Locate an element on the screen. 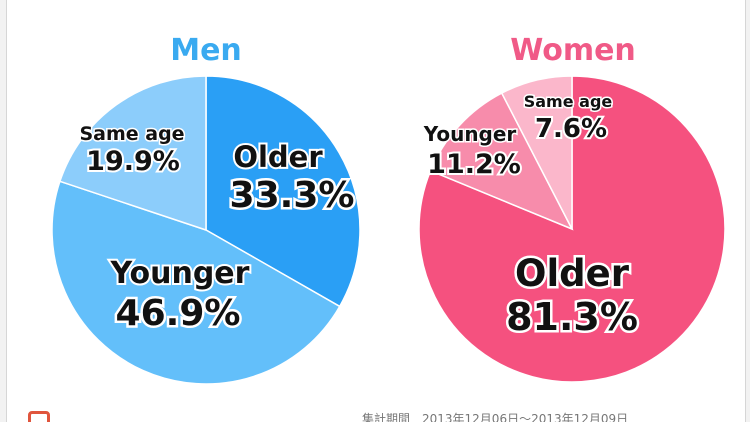  logo-icon is located at coordinates (39, 416).